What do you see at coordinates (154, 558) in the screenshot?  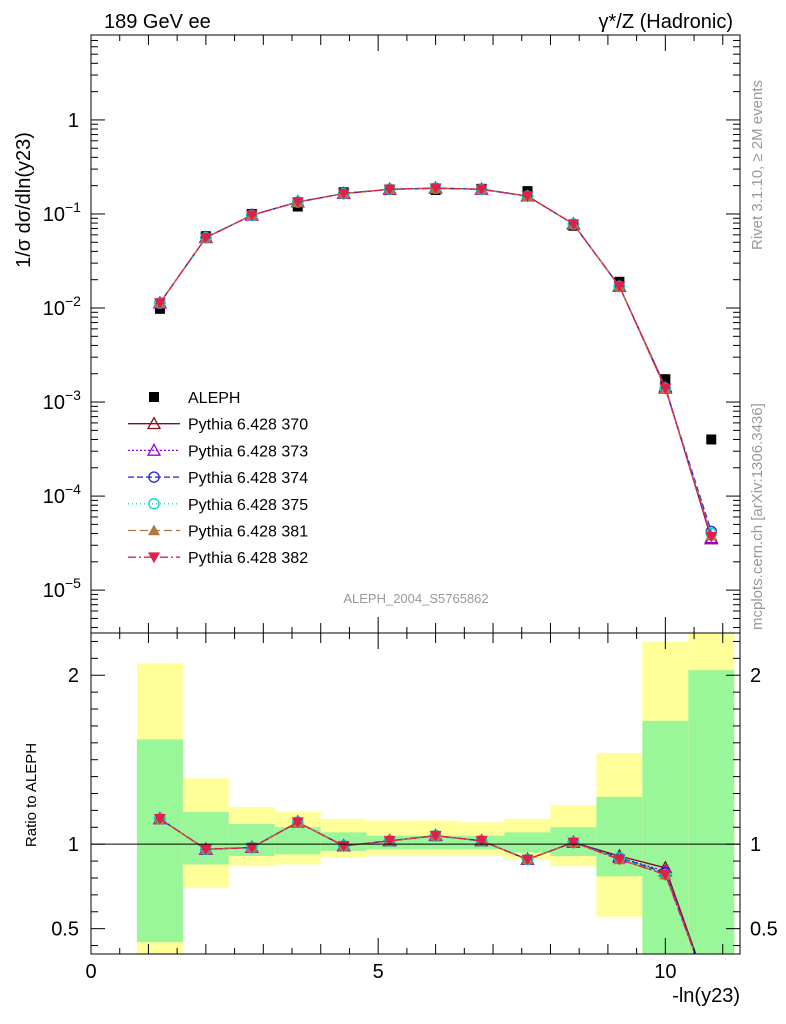 I see `legend-marker-p382` at bounding box center [154, 558].